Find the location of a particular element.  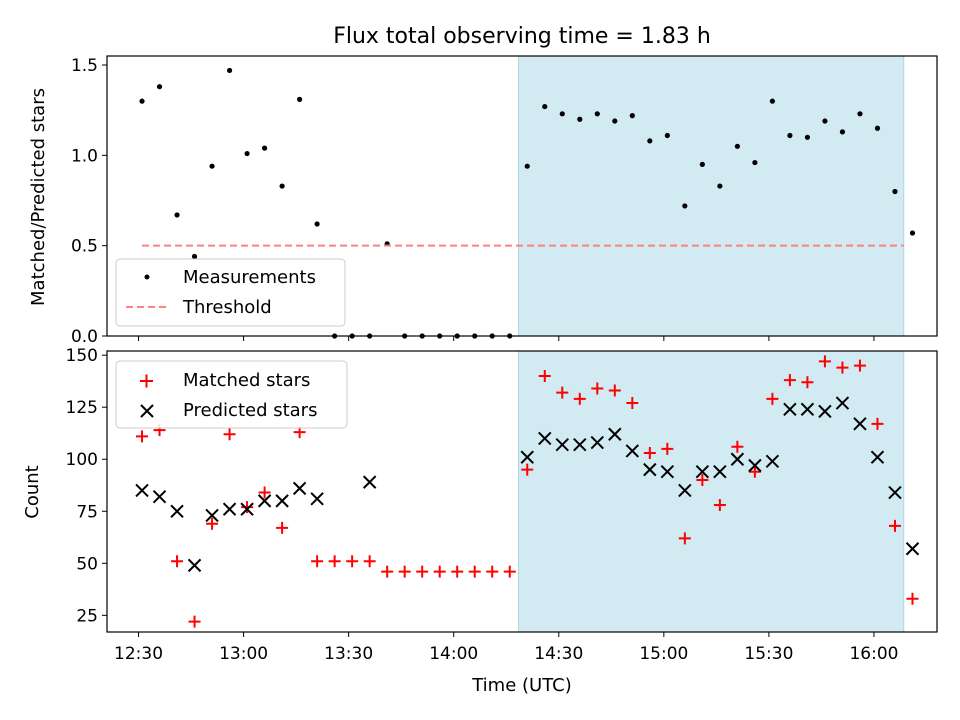

top-legend: Measurements Threshold is located at coordinates (230, 292).